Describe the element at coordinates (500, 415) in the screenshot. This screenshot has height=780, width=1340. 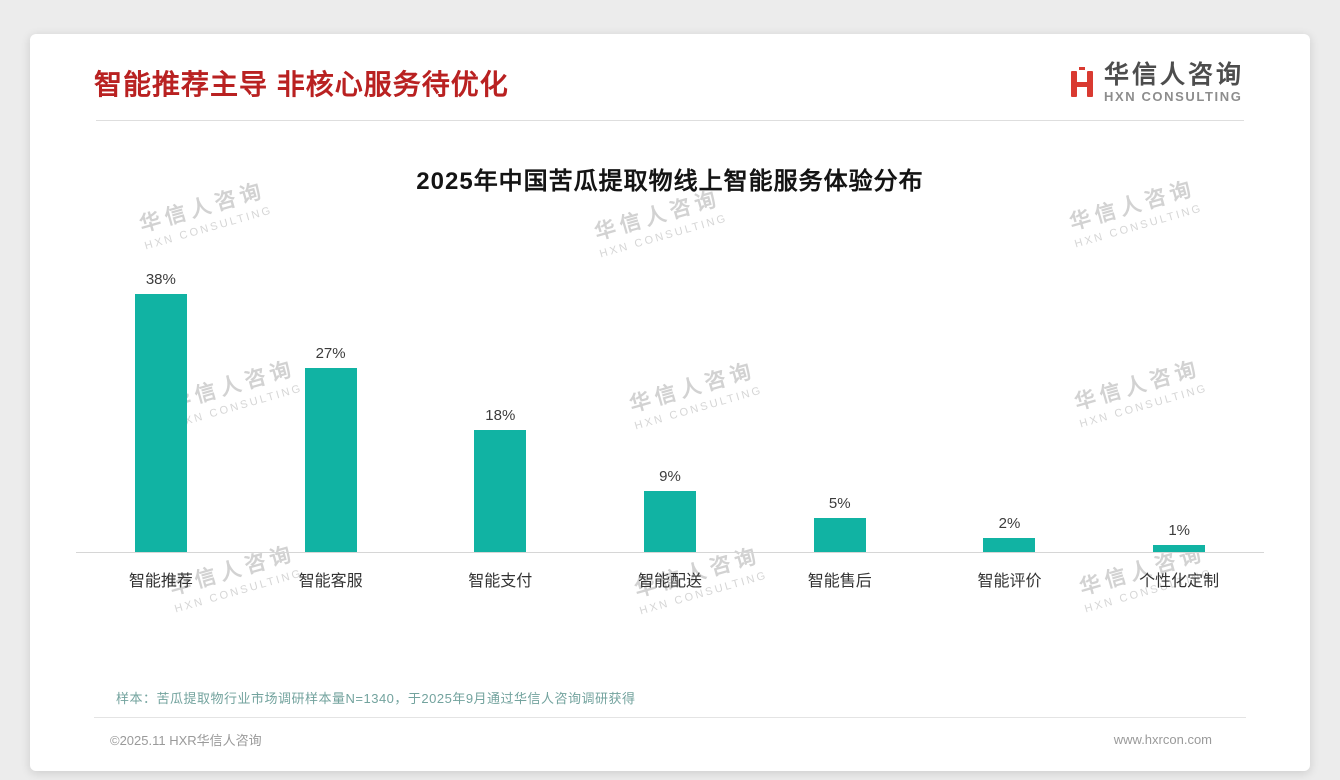
I see `bar-value-label: 18%` at that location.